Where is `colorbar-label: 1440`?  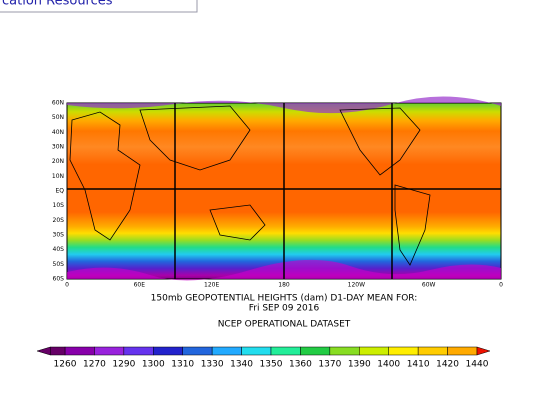 colorbar-label: 1440 is located at coordinates (477, 365).